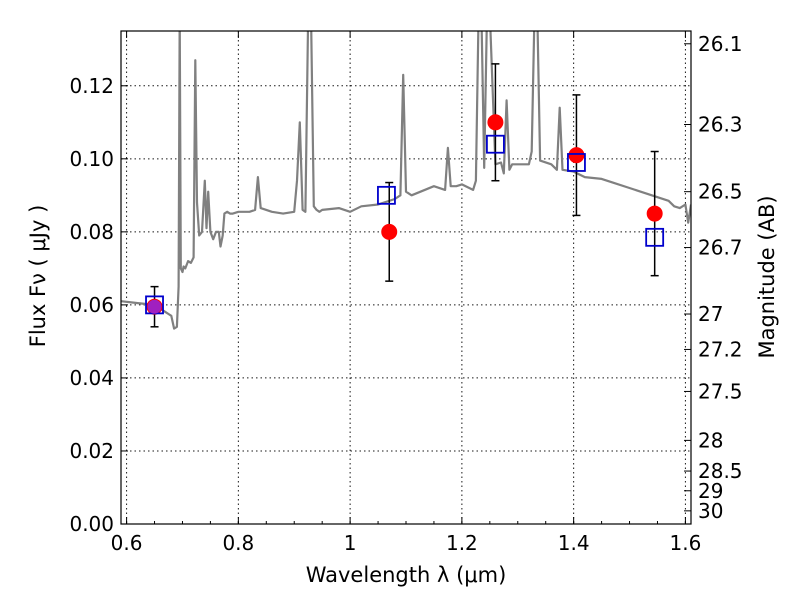 This screenshot has height=600, width=800. Describe the element at coordinates (91, 524) in the screenshot. I see `y-tick-label: 0.00` at that location.